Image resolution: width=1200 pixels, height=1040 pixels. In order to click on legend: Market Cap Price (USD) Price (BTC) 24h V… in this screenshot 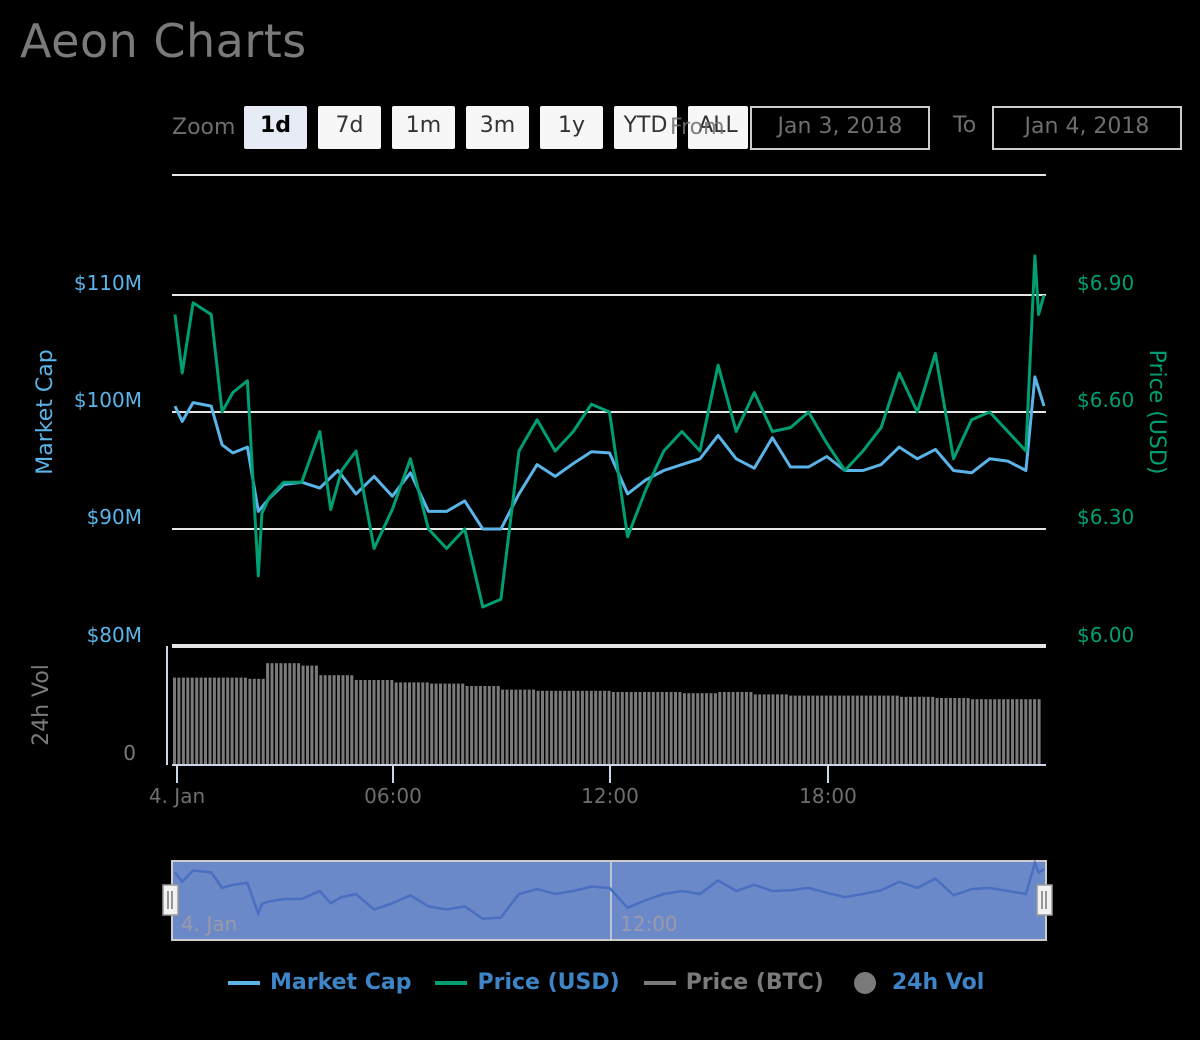, I will do `click(618, 982)`.